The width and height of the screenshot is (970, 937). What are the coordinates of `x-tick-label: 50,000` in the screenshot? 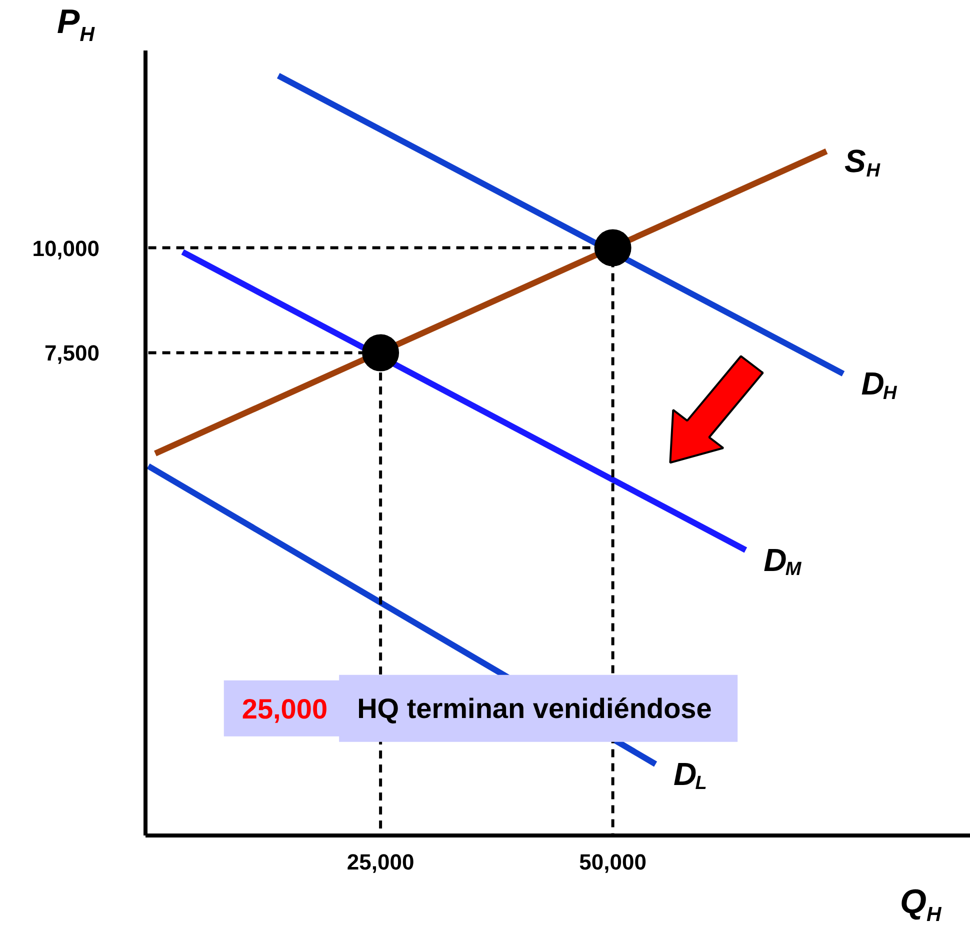 It's located at (612, 862).